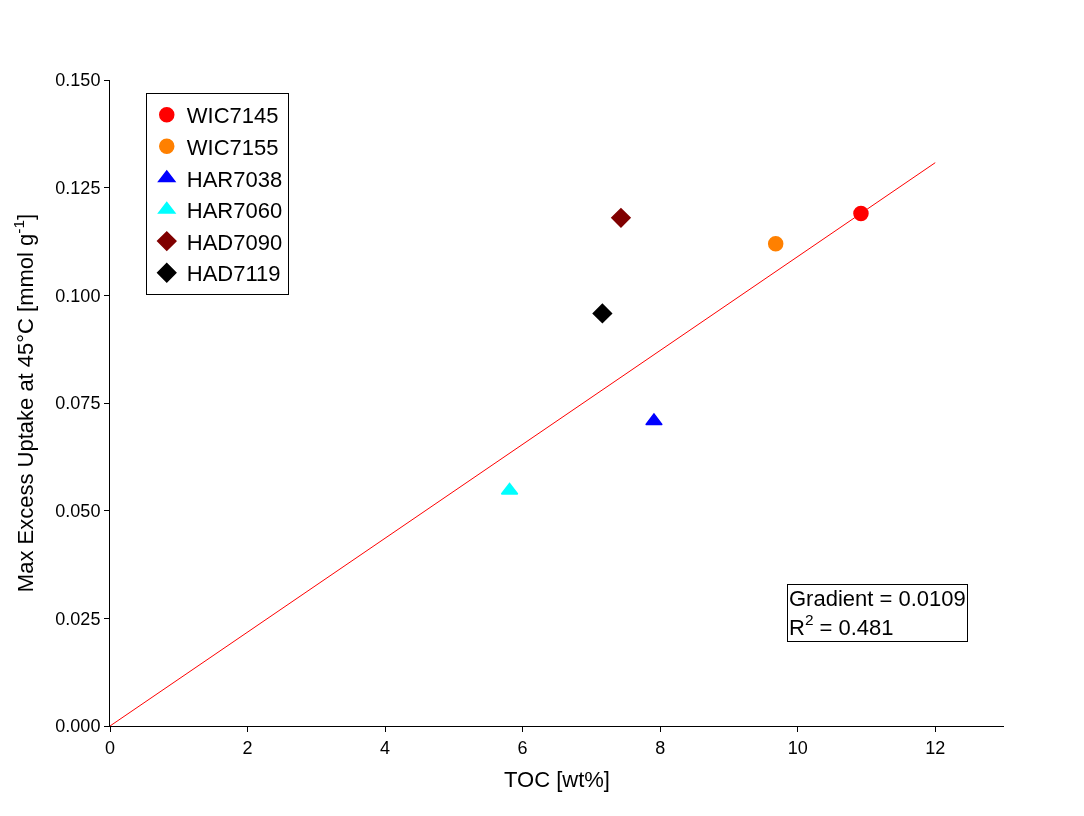 The height and width of the screenshot is (816, 1084). I want to click on y-tick-label: 0.025, so click(78, 618).